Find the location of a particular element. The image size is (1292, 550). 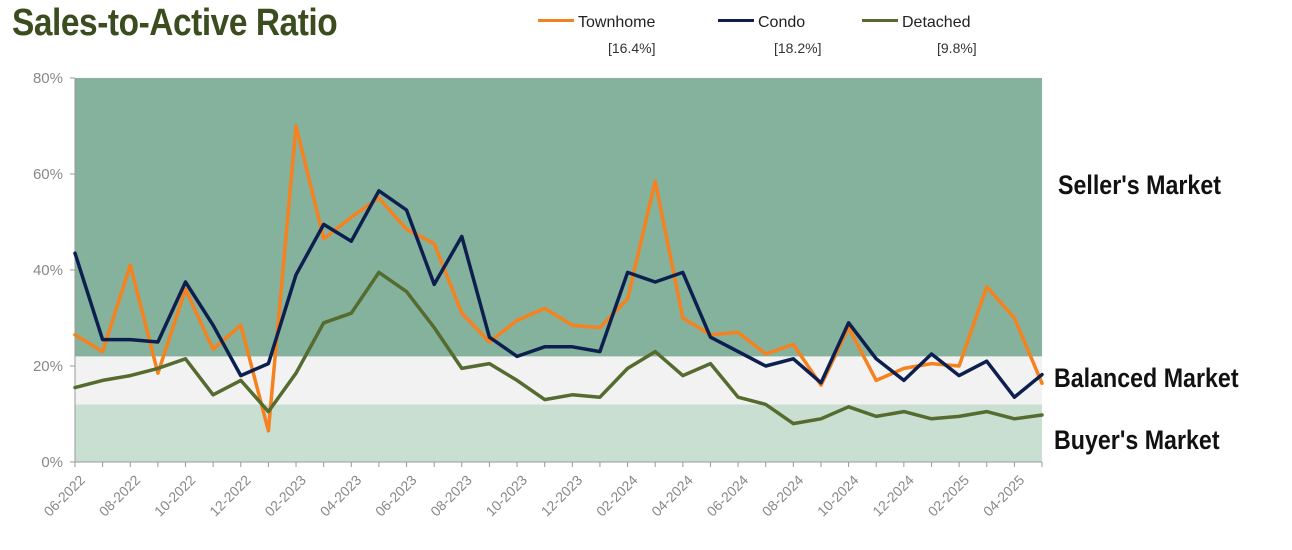

legend-label-condo: Condo is located at coordinates (782, 22).